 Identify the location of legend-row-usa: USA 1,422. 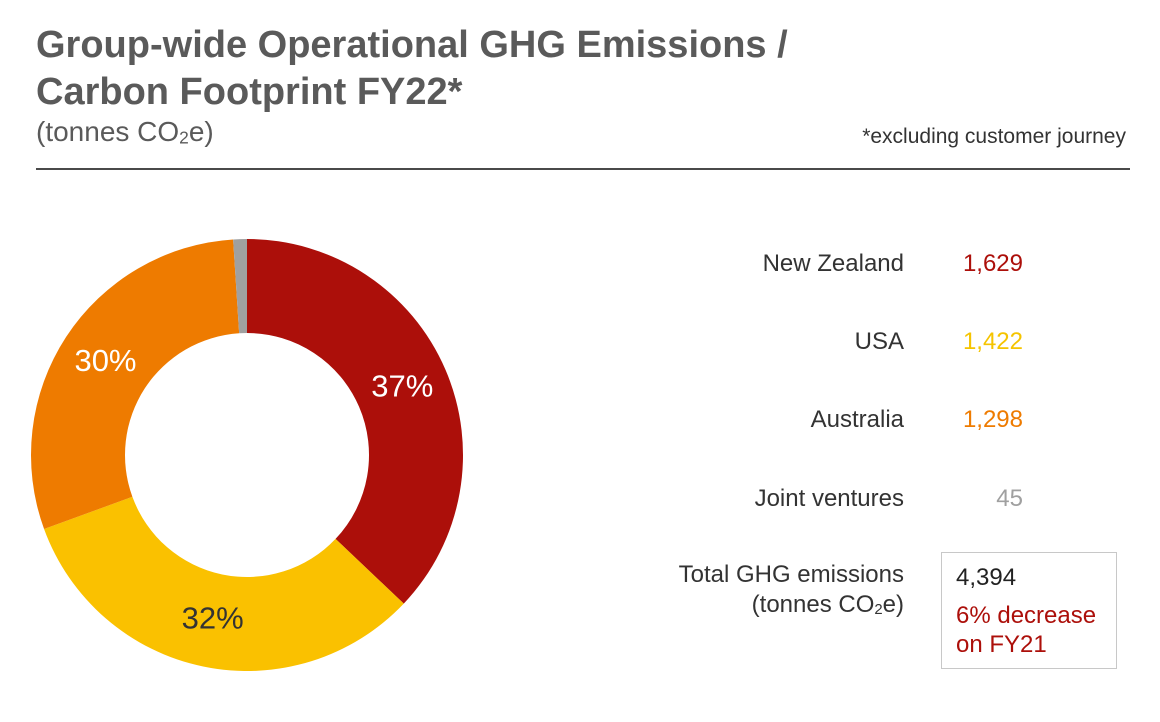
(580, 348).